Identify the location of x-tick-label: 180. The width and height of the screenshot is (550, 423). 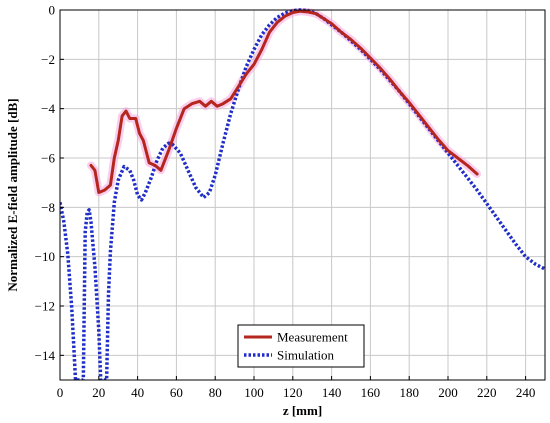
(409, 392).